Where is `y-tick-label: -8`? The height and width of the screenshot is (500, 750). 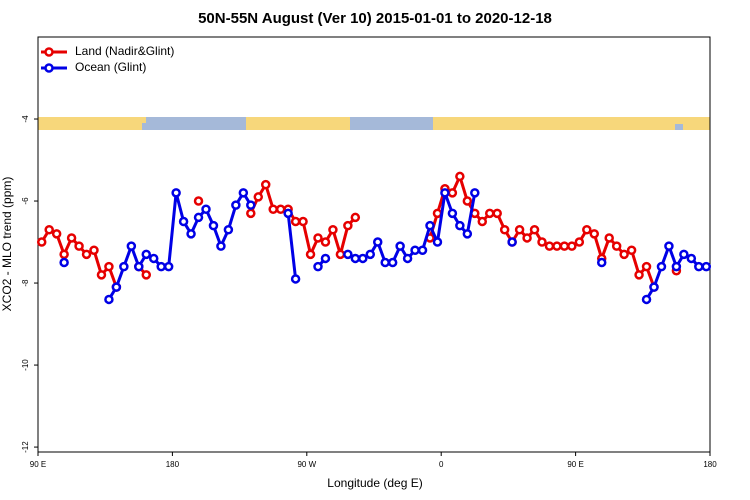 y-tick-label: -8 is located at coordinates (25, 283).